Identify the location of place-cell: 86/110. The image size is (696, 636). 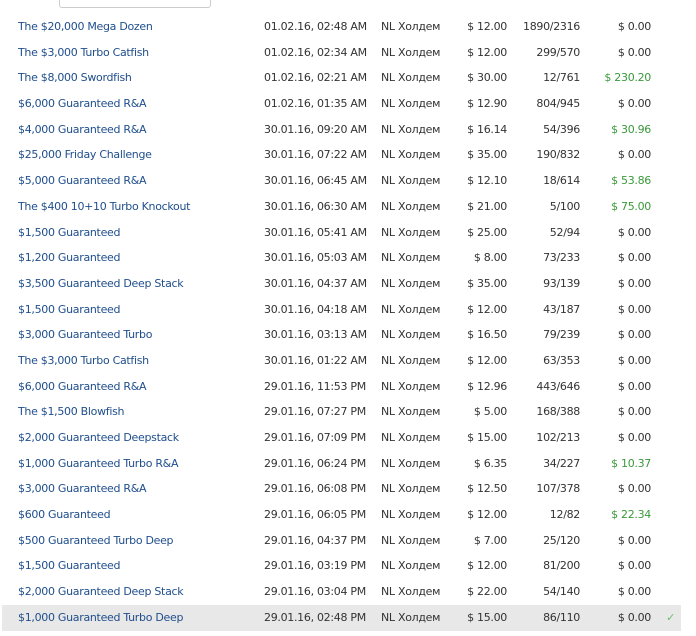
(561, 617).